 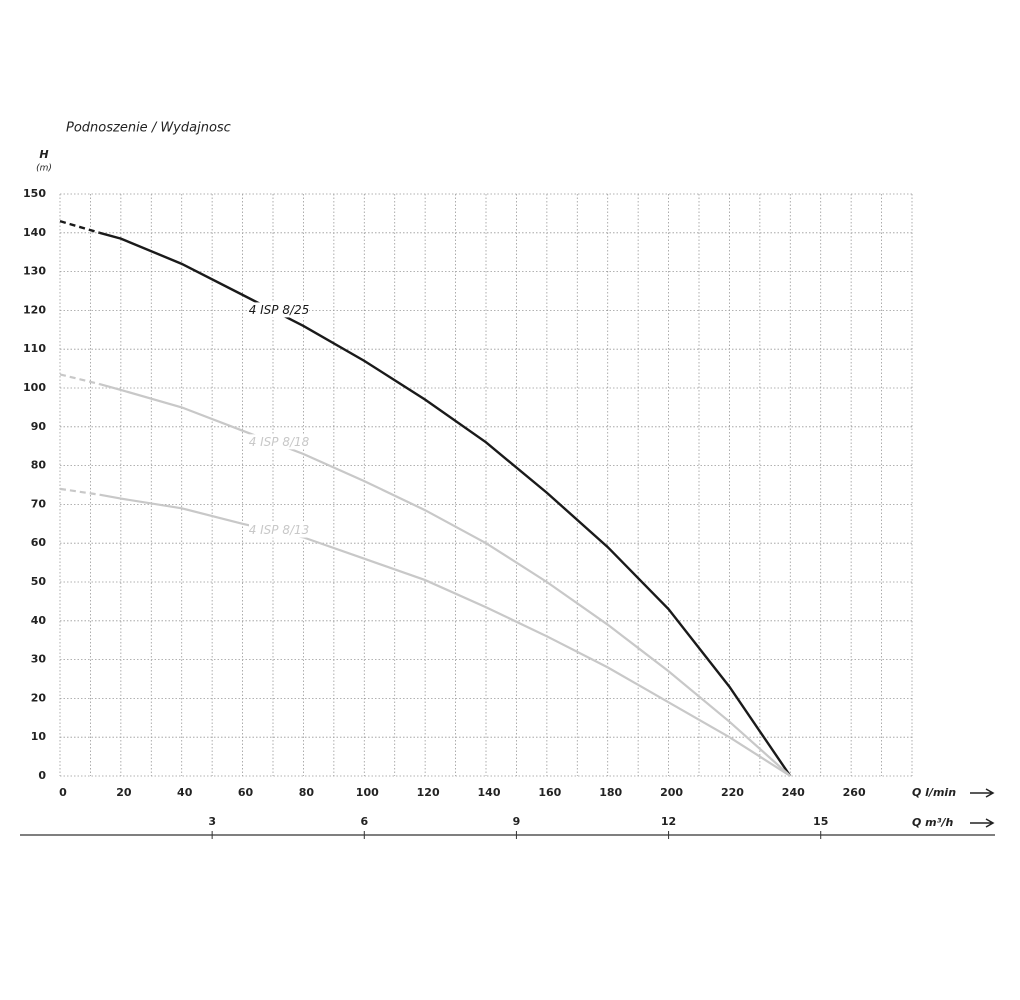 I want to click on x-label: Q l/min, so click(x=934, y=792).